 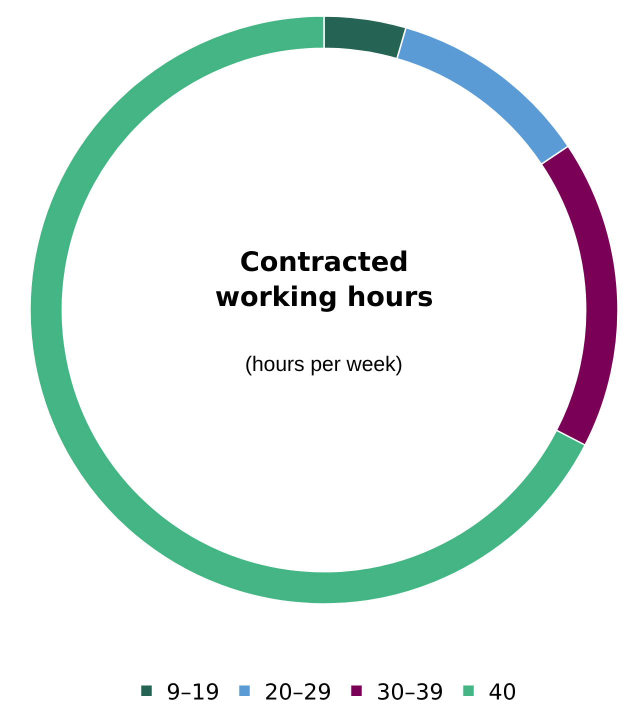 What do you see at coordinates (298, 693) in the screenshot?
I see `legend-label: 20–29` at bounding box center [298, 693].